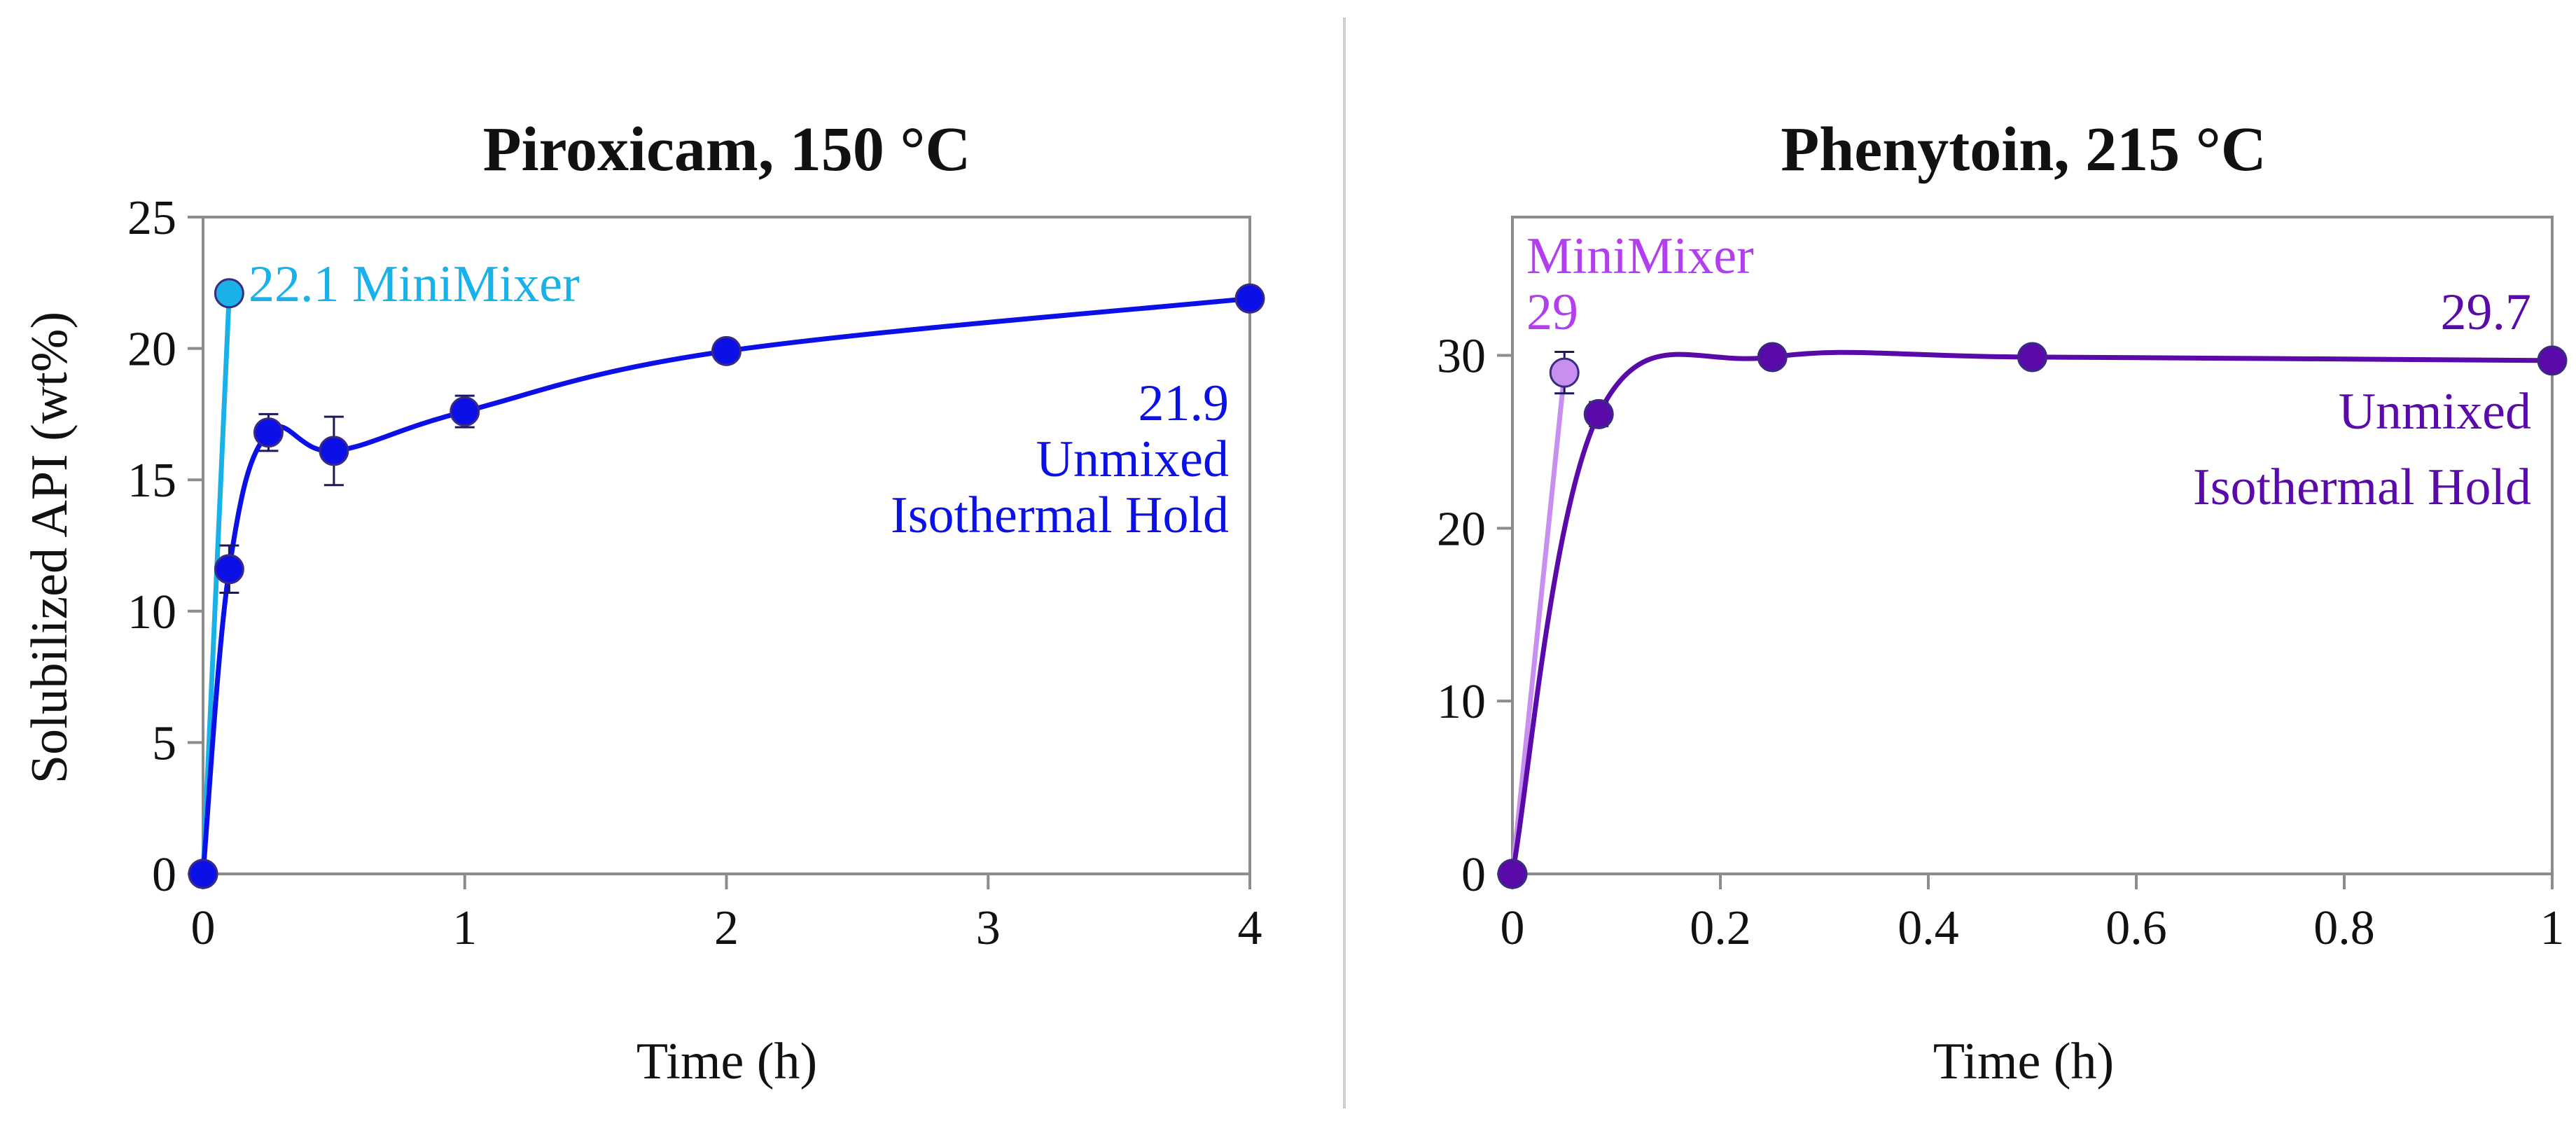 This screenshot has width=2576, height=1126. I want to click on x-tick-label: 0.4, so click(1928, 928).